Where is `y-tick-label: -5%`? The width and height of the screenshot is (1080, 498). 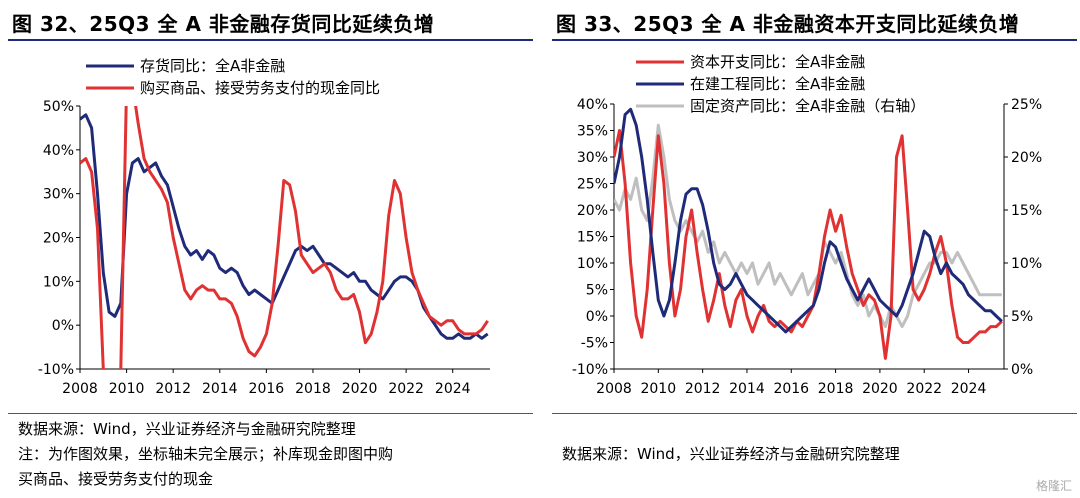 y-tick-label: -5% is located at coordinates (594, 344).